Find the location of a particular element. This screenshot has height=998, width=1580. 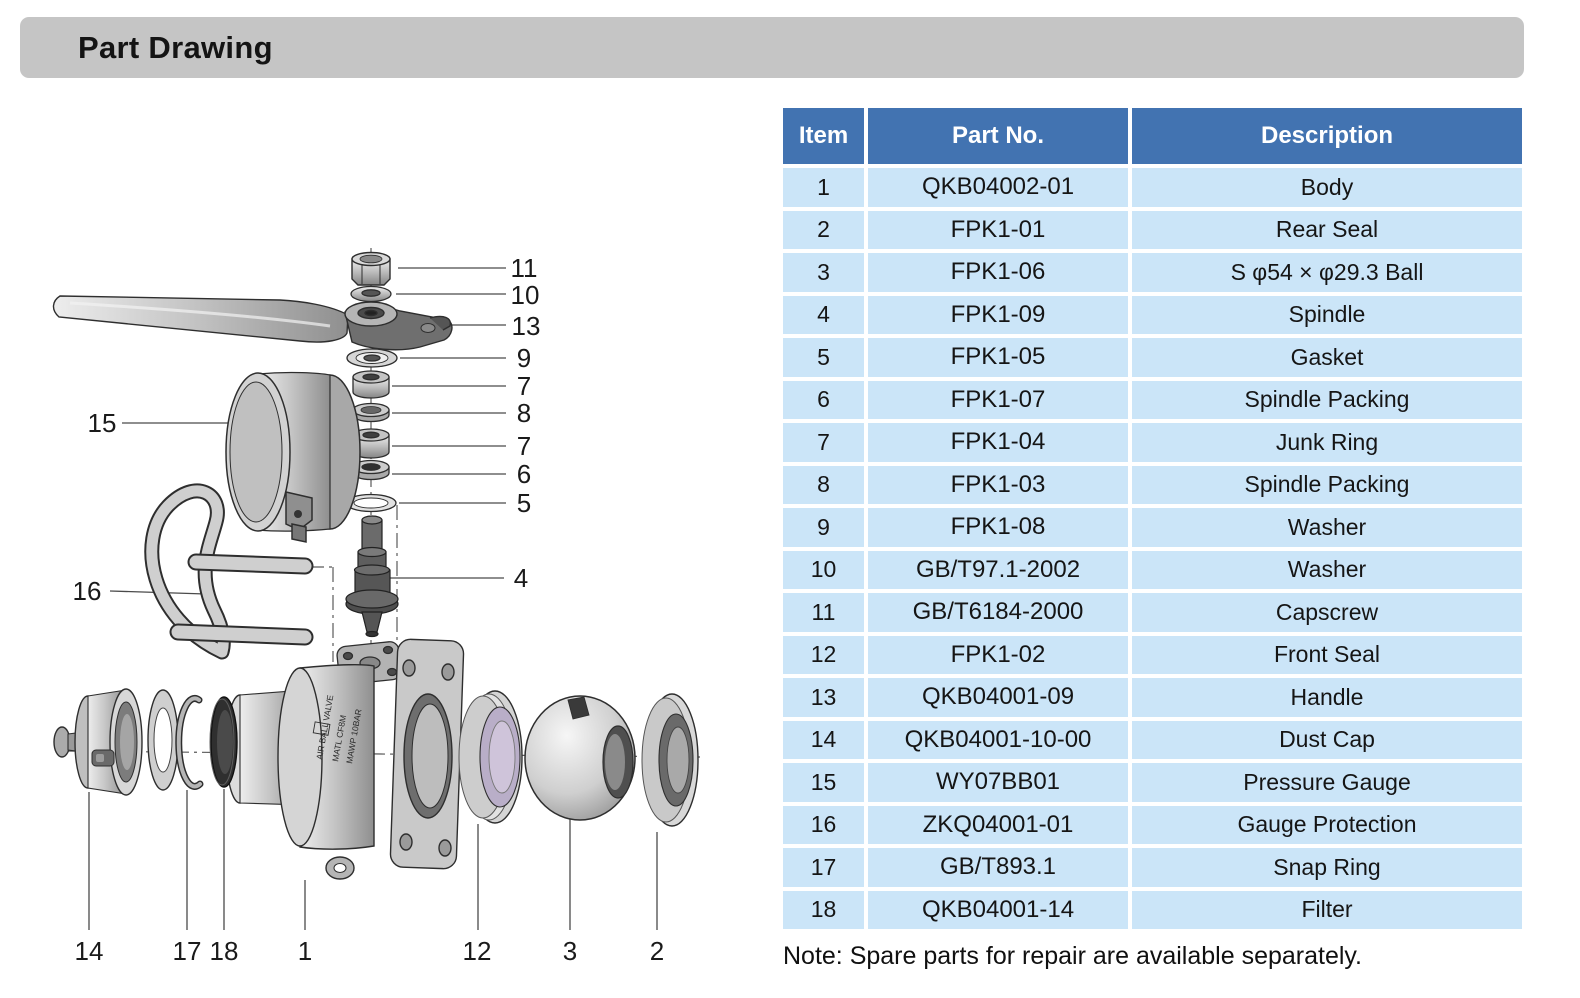

title-bar: Part Drawing is located at coordinates (772, 47).